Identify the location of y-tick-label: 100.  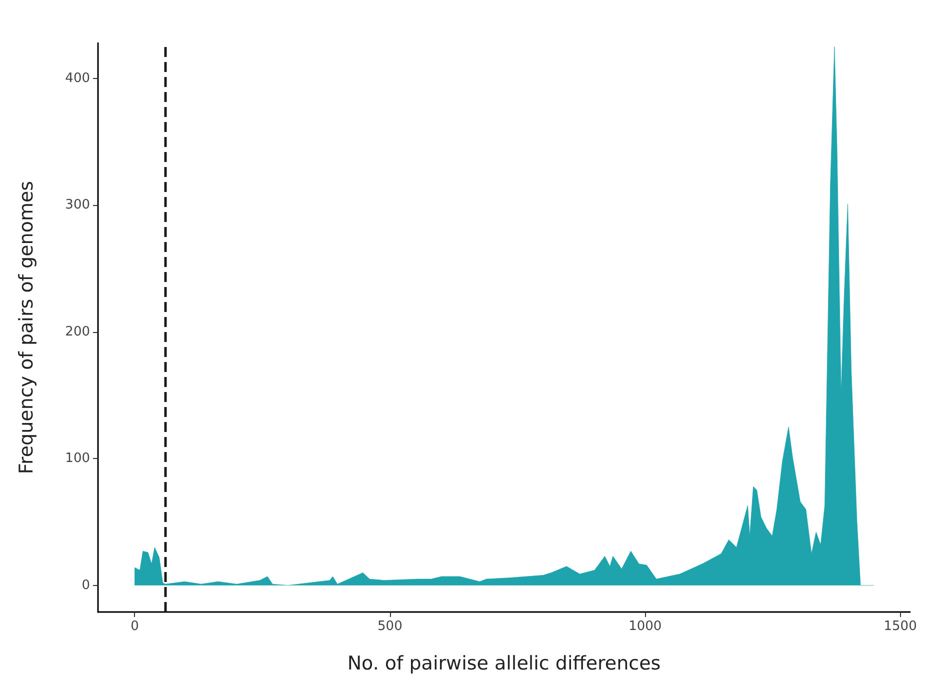
(77, 458).